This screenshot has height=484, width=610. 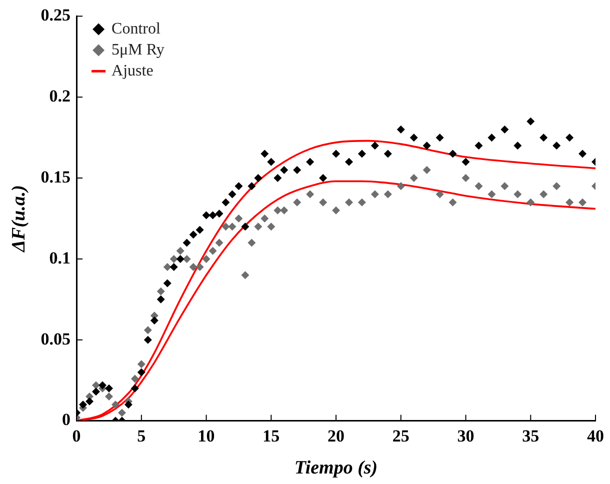 What do you see at coordinates (141, 436) in the screenshot?
I see `x-tick-label: 5` at bounding box center [141, 436].